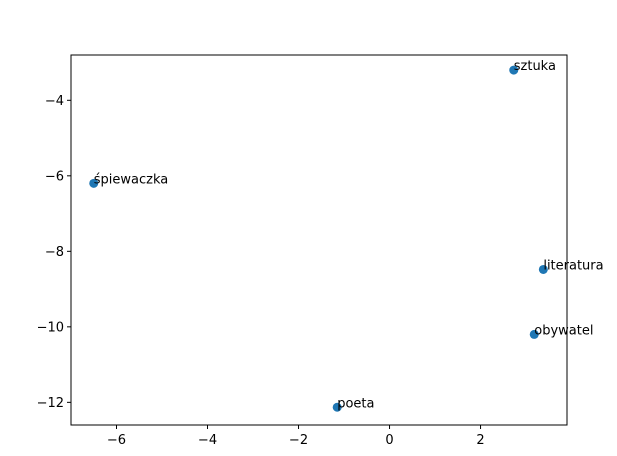 This screenshot has width=617, height=456. I want to click on x-tick-label: −2, so click(298, 440).